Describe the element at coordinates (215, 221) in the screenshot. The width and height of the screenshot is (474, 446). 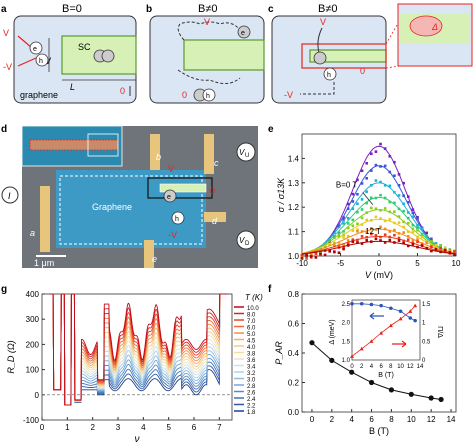
I see `contact-d-label: d` at that location.